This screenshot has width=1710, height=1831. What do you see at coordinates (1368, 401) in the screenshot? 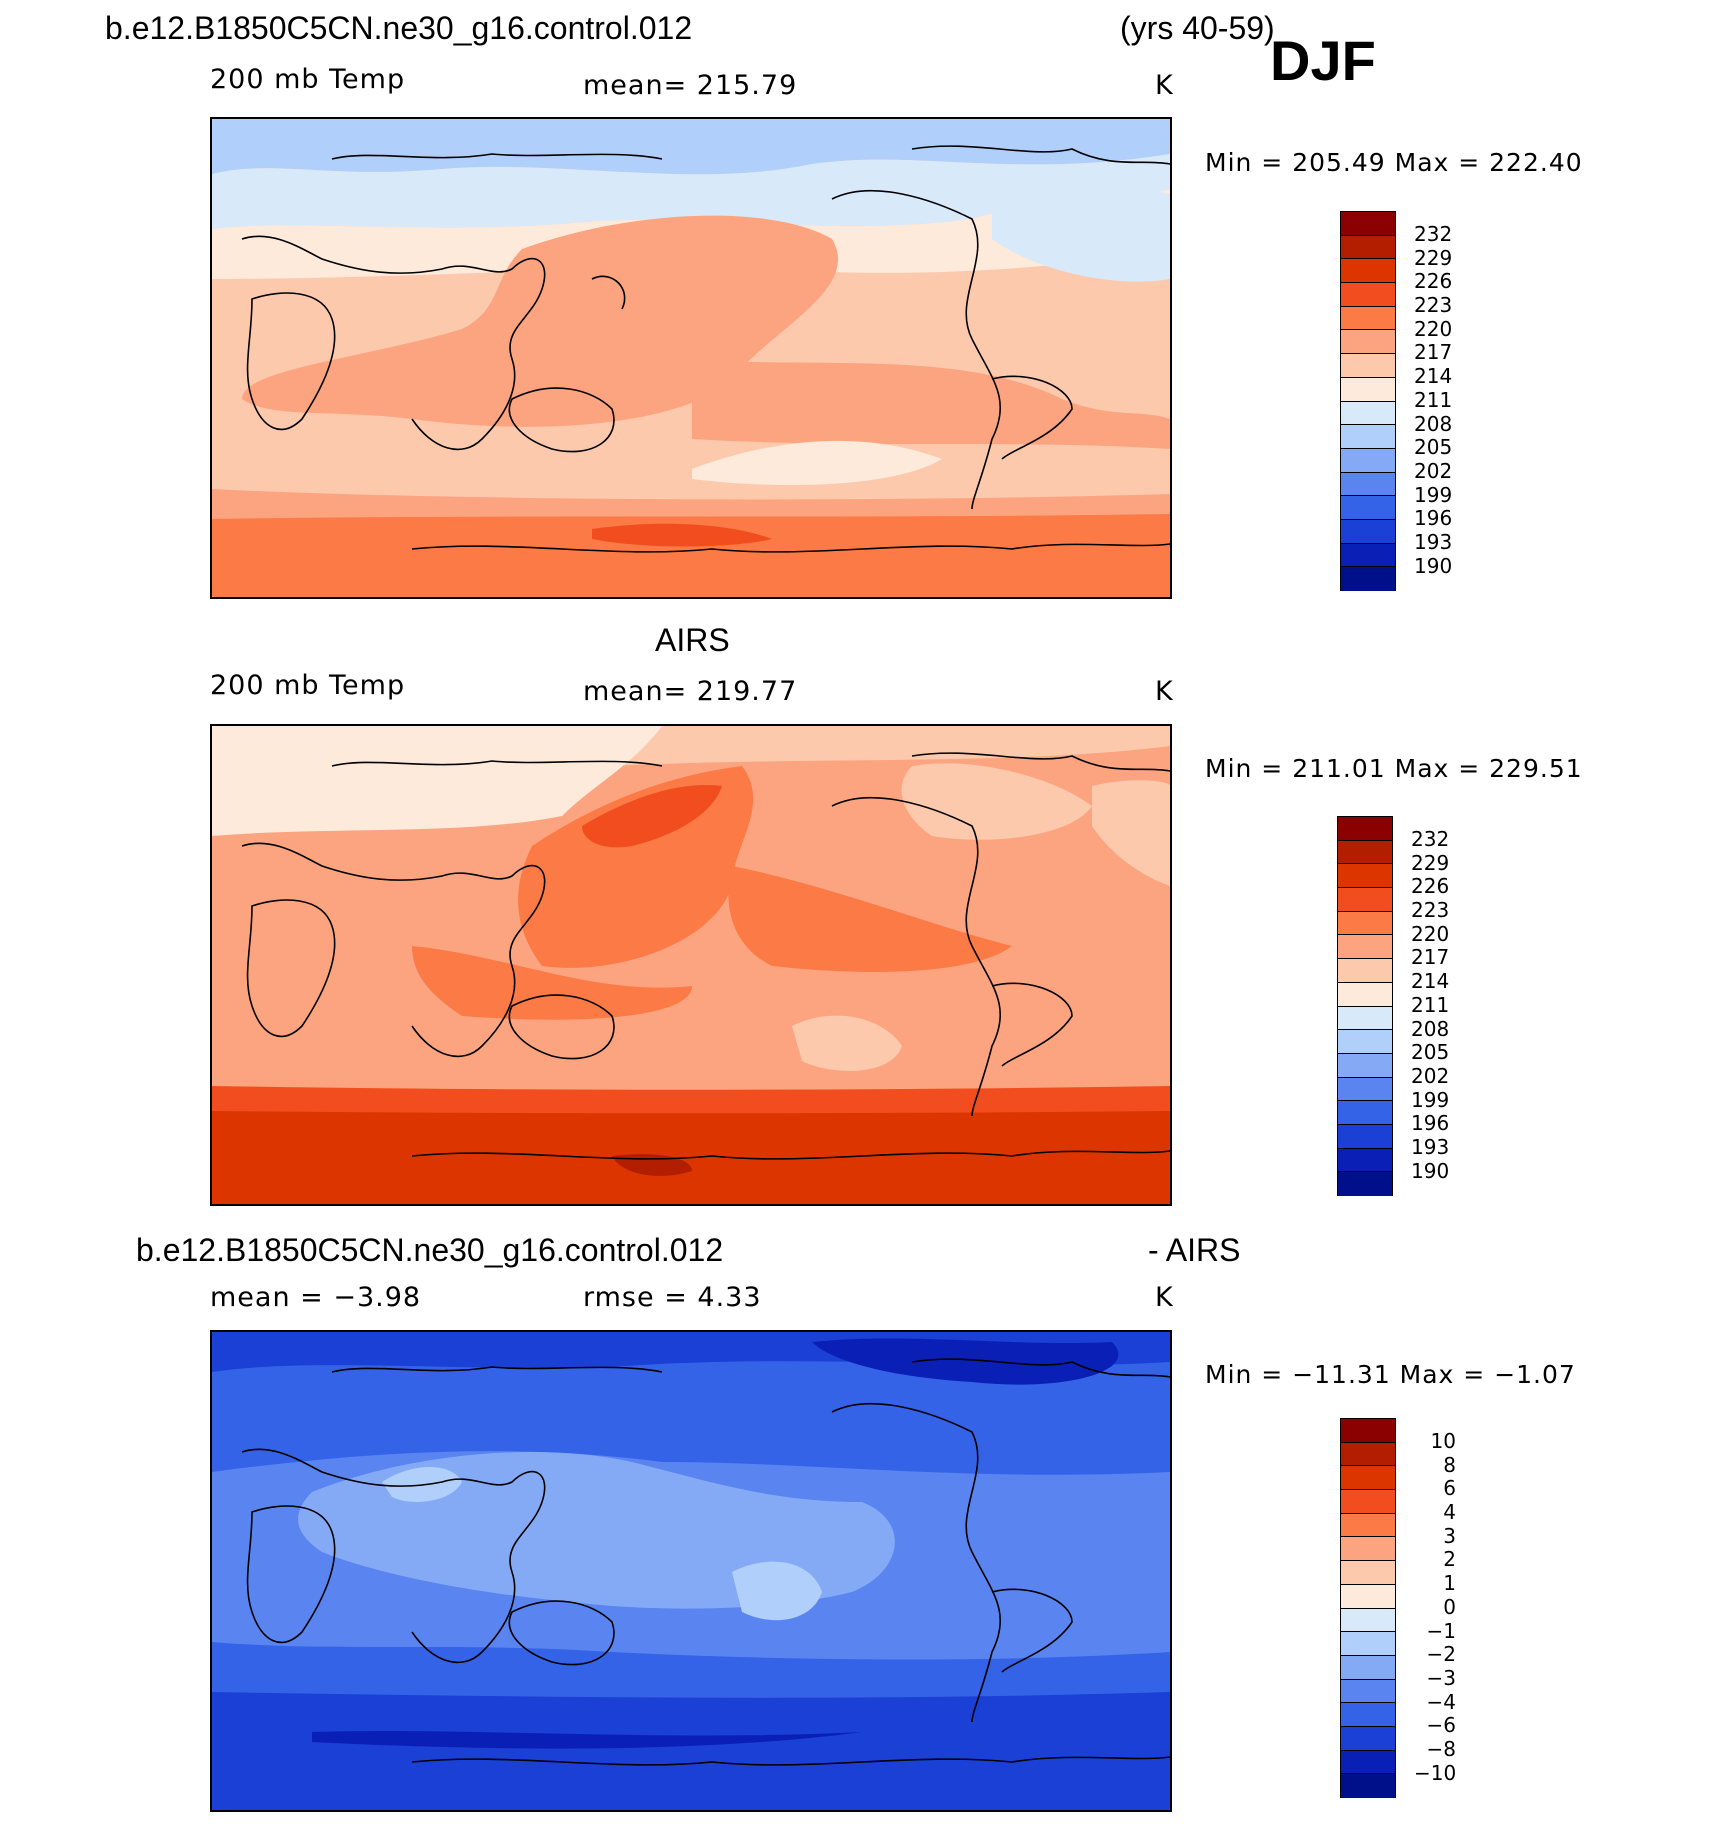
I see `panel1-colorbar` at bounding box center [1368, 401].